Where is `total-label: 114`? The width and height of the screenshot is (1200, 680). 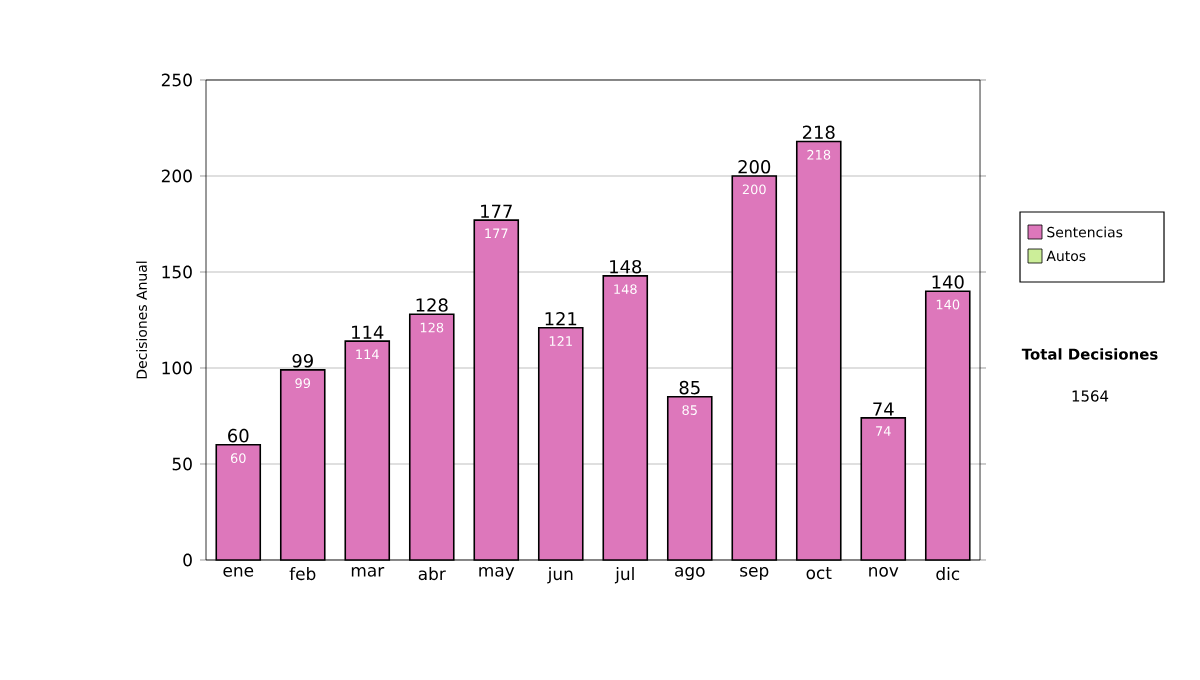
total-label: 114 is located at coordinates (368, 332).